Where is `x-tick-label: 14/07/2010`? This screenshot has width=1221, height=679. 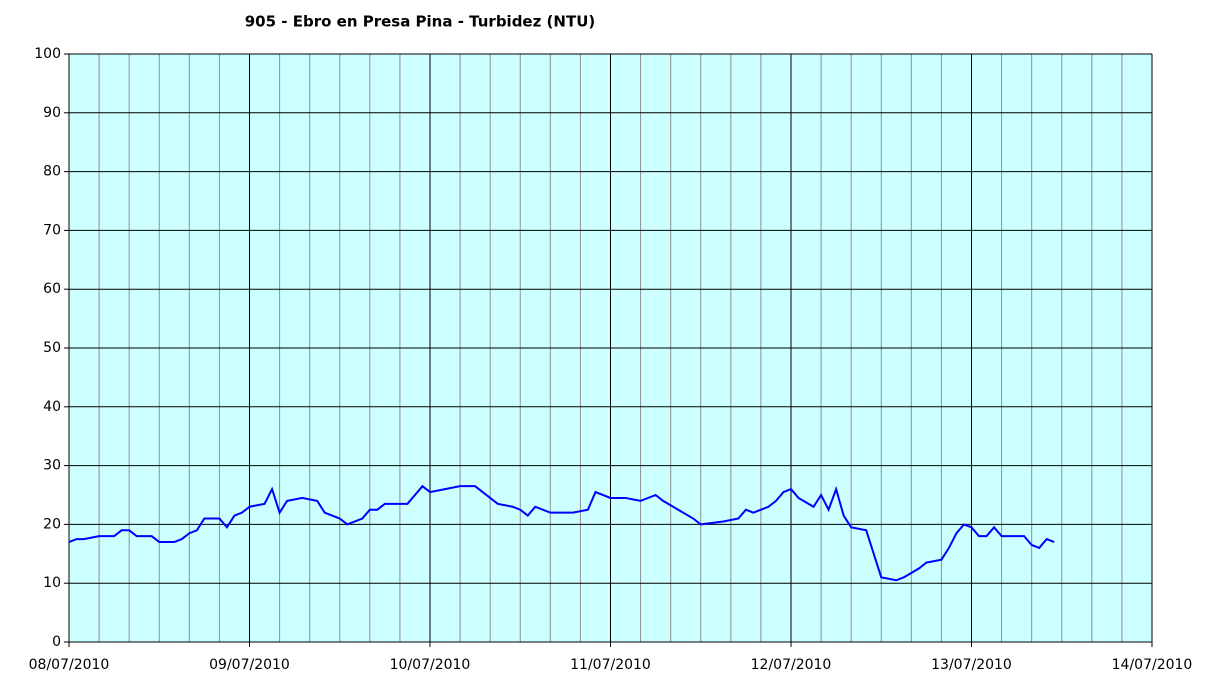
x-tick-label: 14/07/2010 is located at coordinates (1152, 665).